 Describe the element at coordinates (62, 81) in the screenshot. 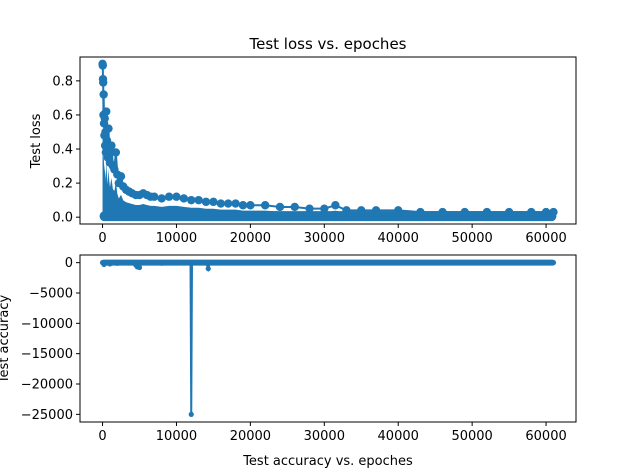

I see `loss-y-tick-label: 0.8` at that location.